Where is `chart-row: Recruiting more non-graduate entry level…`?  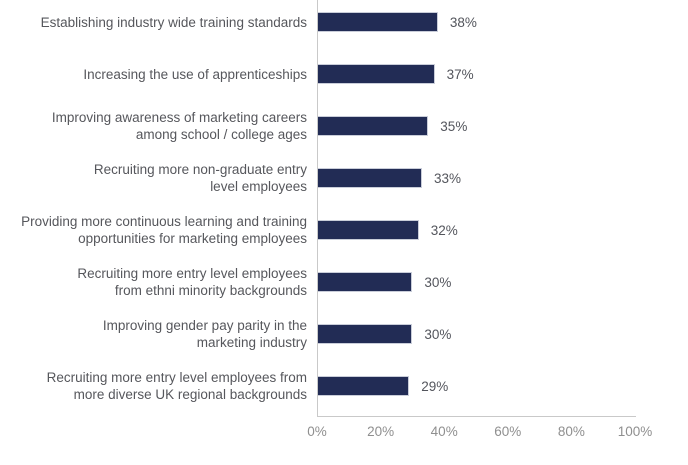
chart-row: Recruiting more non-graduate entry level… is located at coordinates (344, 182).